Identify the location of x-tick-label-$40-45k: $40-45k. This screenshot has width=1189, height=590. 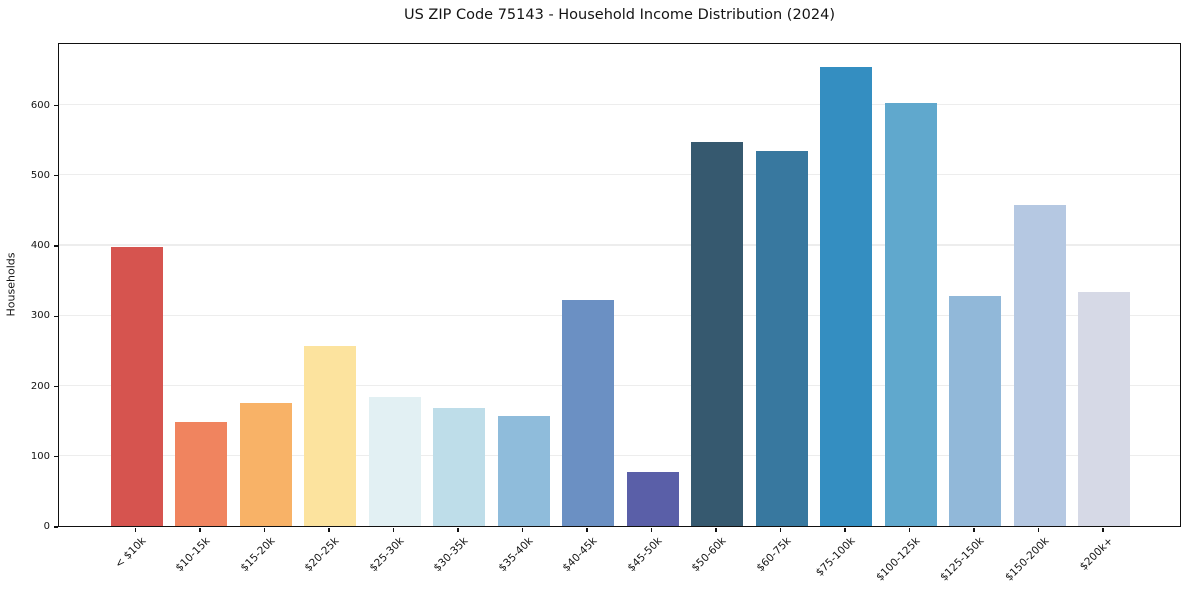
(580, 555).